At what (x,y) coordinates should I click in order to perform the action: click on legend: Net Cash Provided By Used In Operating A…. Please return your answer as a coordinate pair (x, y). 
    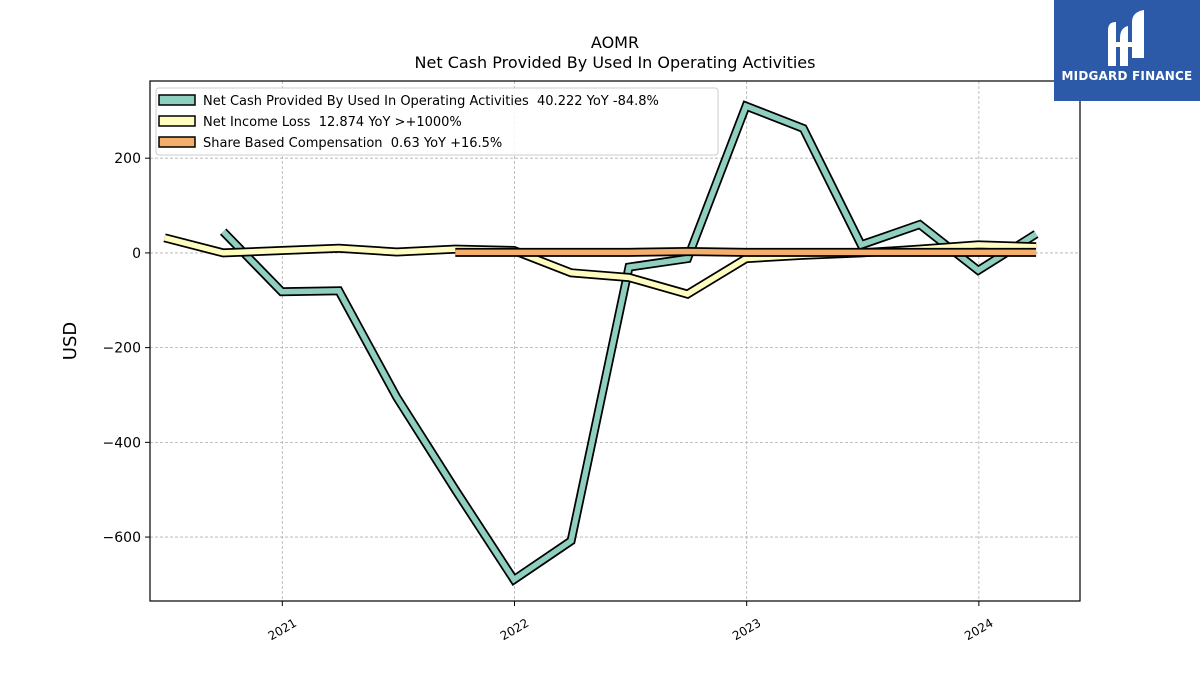
    Looking at the image, I should click on (437, 121).